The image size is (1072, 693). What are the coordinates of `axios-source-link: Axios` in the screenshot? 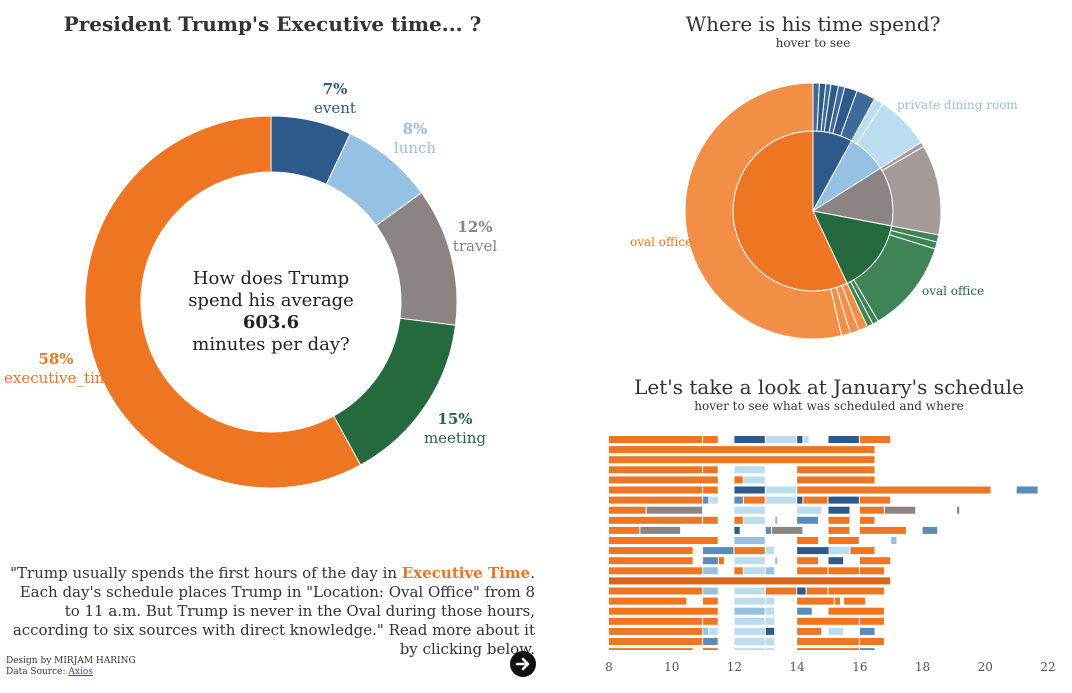 It's located at (80, 672).